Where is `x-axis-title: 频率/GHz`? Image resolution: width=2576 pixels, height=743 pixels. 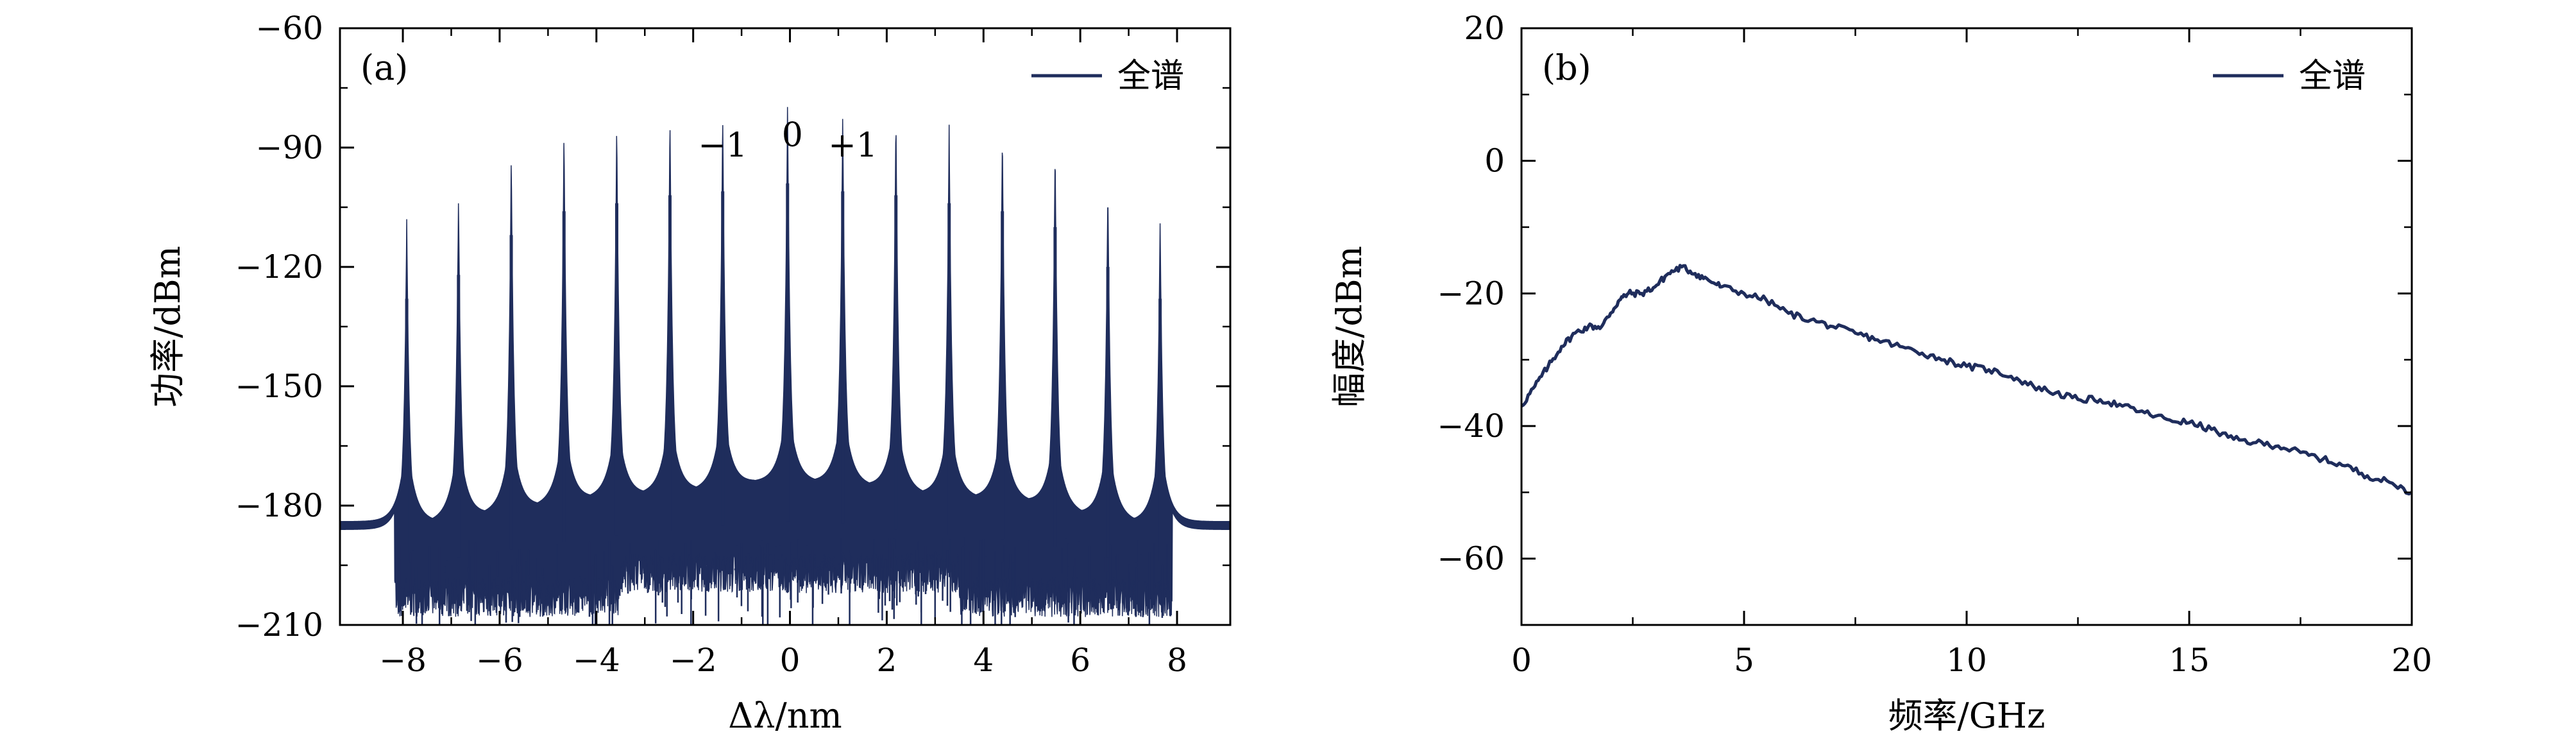 x-axis-title: 频率/GHz is located at coordinates (1967, 716).